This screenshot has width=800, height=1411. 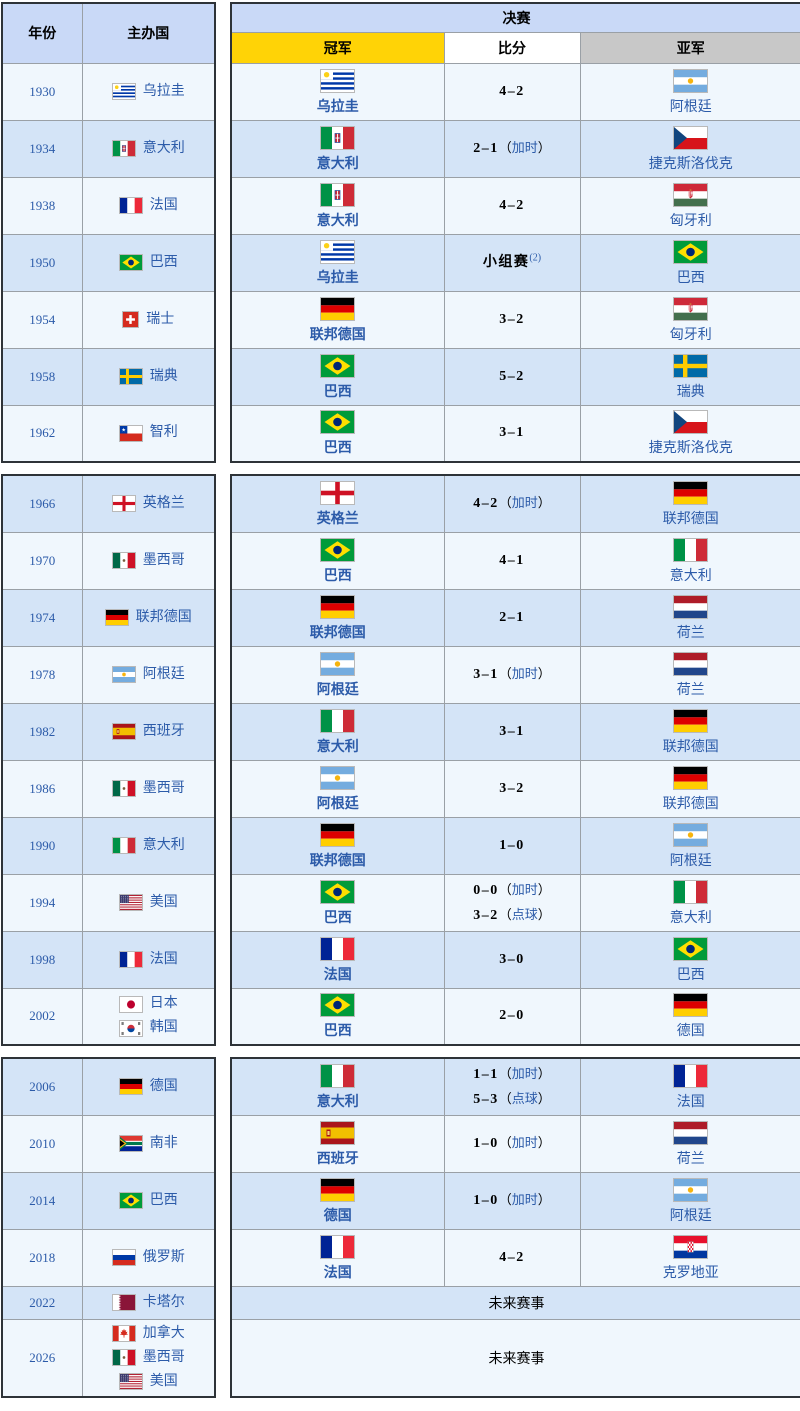 What do you see at coordinates (163, 1004) in the screenshot?
I see `host-link: 日本` at bounding box center [163, 1004].